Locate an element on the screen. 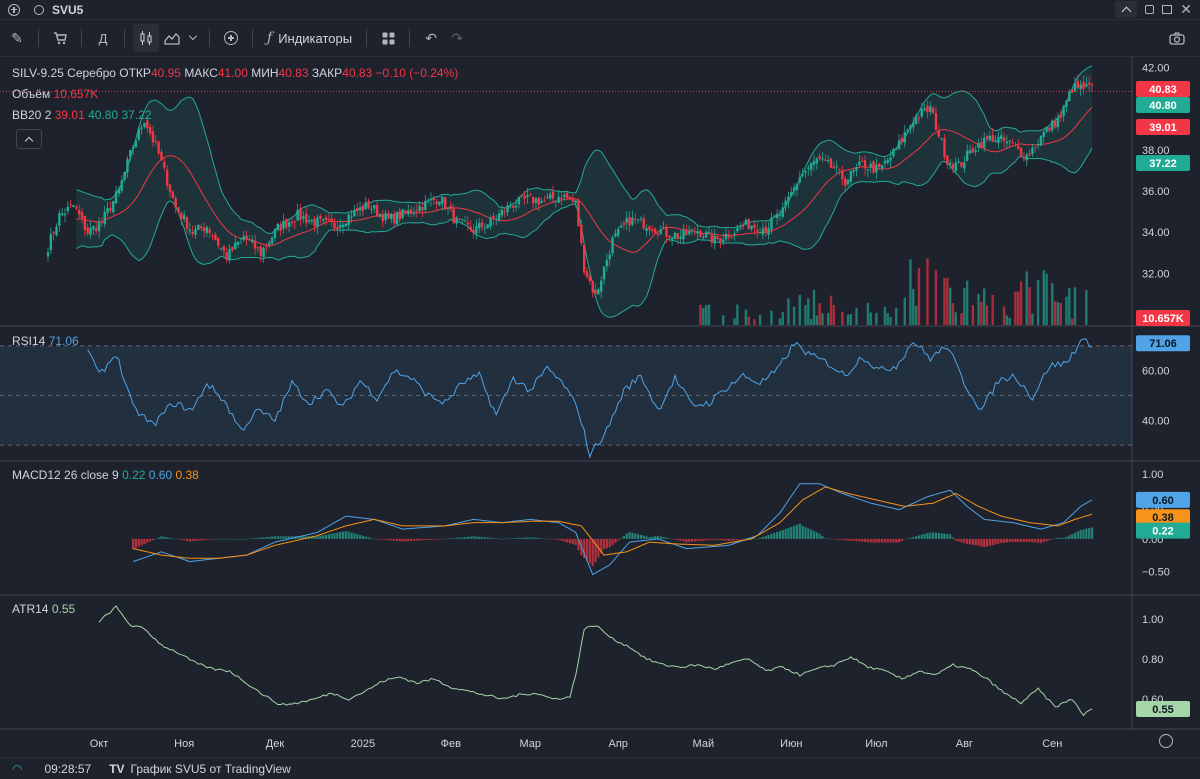 This screenshot has height=779, width=1200. add-icon is located at coordinates (14, 9).